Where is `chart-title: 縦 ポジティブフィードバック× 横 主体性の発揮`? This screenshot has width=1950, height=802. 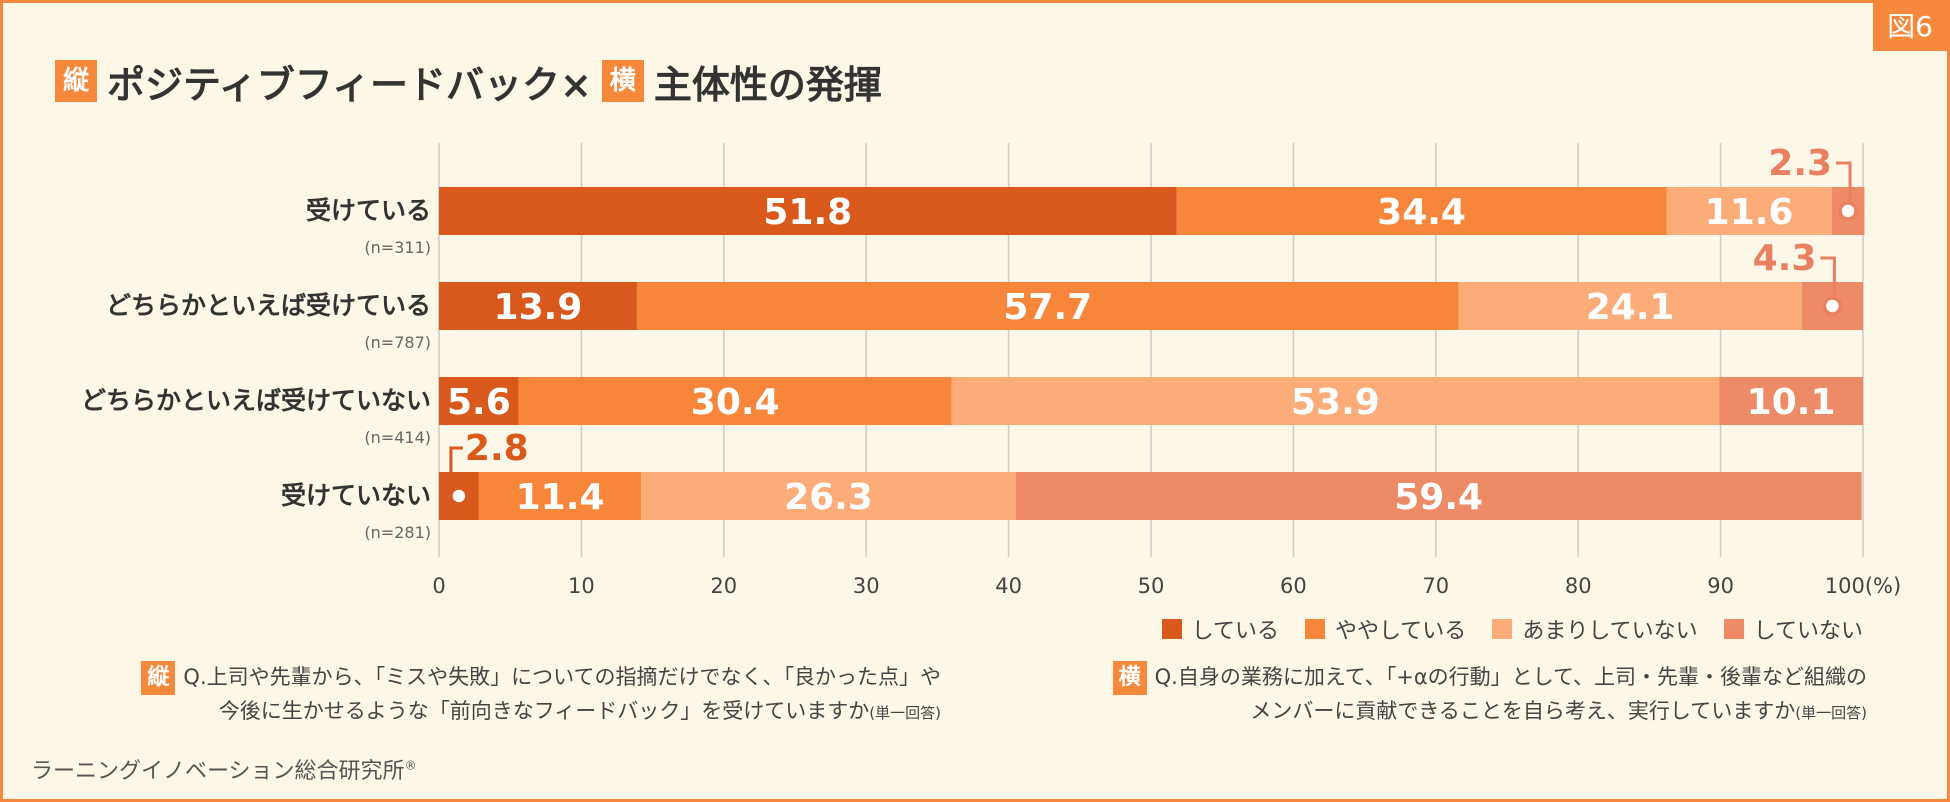 chart-title: 縦 ポジティブフィードバック× 横 主体性の発揮 is located at coordinates (468, 81).